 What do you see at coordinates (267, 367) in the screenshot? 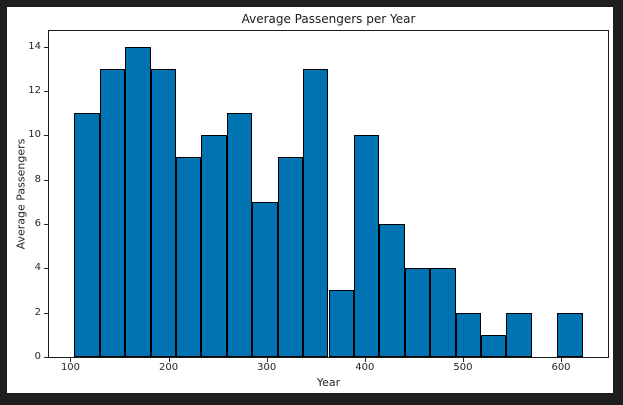
I see `x-tick-label: 300` at bounding box center [267, 367].